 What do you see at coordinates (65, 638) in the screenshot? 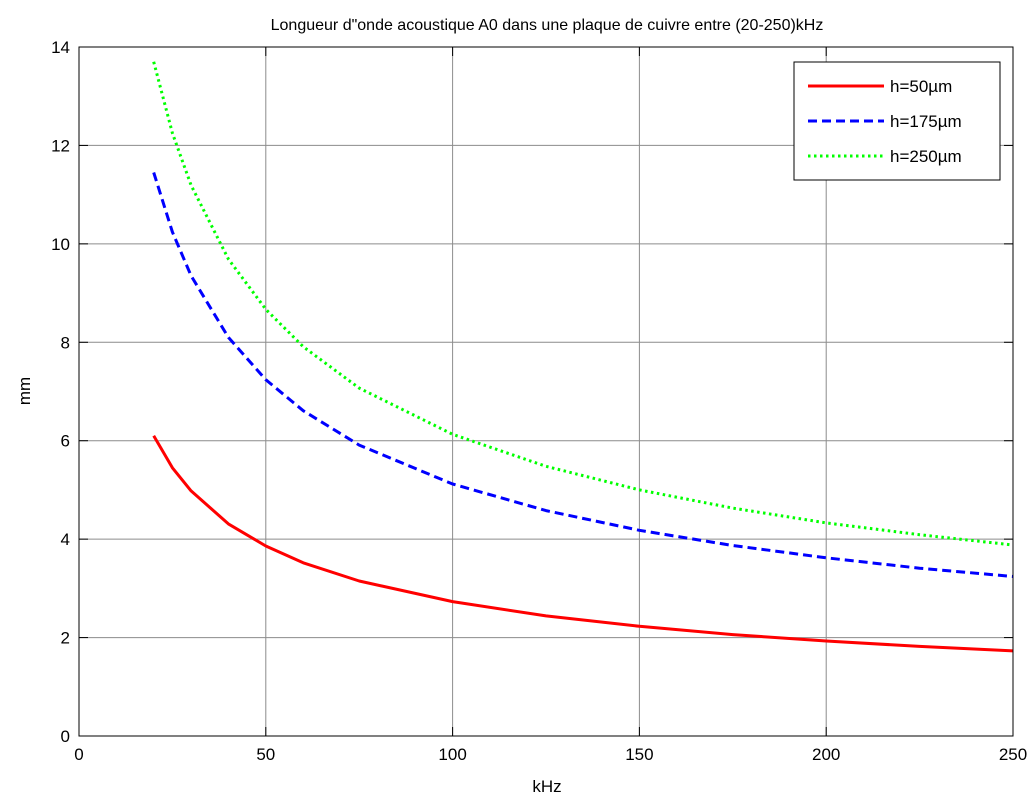
I see `y-tick-label: 2` at bounding box center [65, 638].